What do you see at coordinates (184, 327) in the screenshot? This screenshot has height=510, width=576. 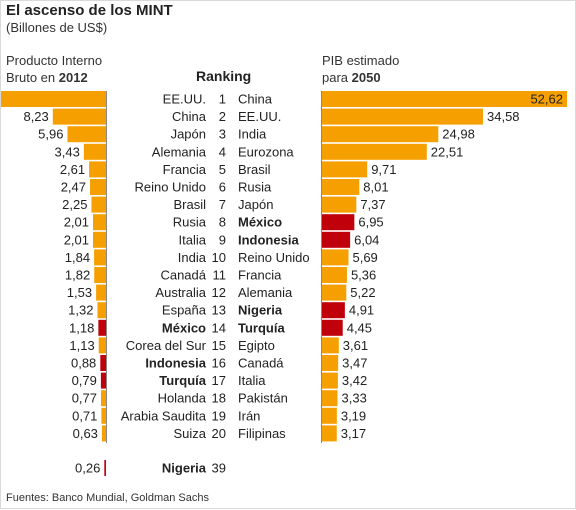 I see `country-label-2012-14: México` at bounding box center [184, 327].